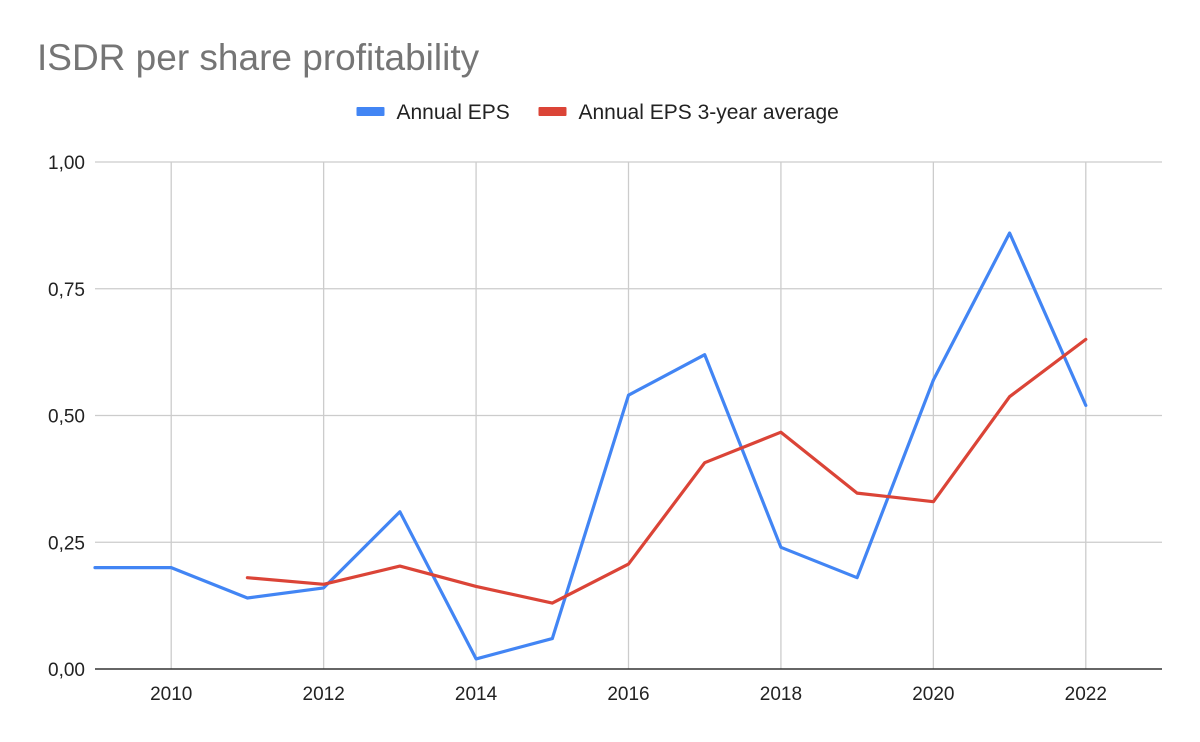 This screenshot has height=742, width=1200. What do you see at coordinates (258, 57) in the screenshot?
I see `chart-title: ISDR per share profitability` at bounding box center [258, 57].